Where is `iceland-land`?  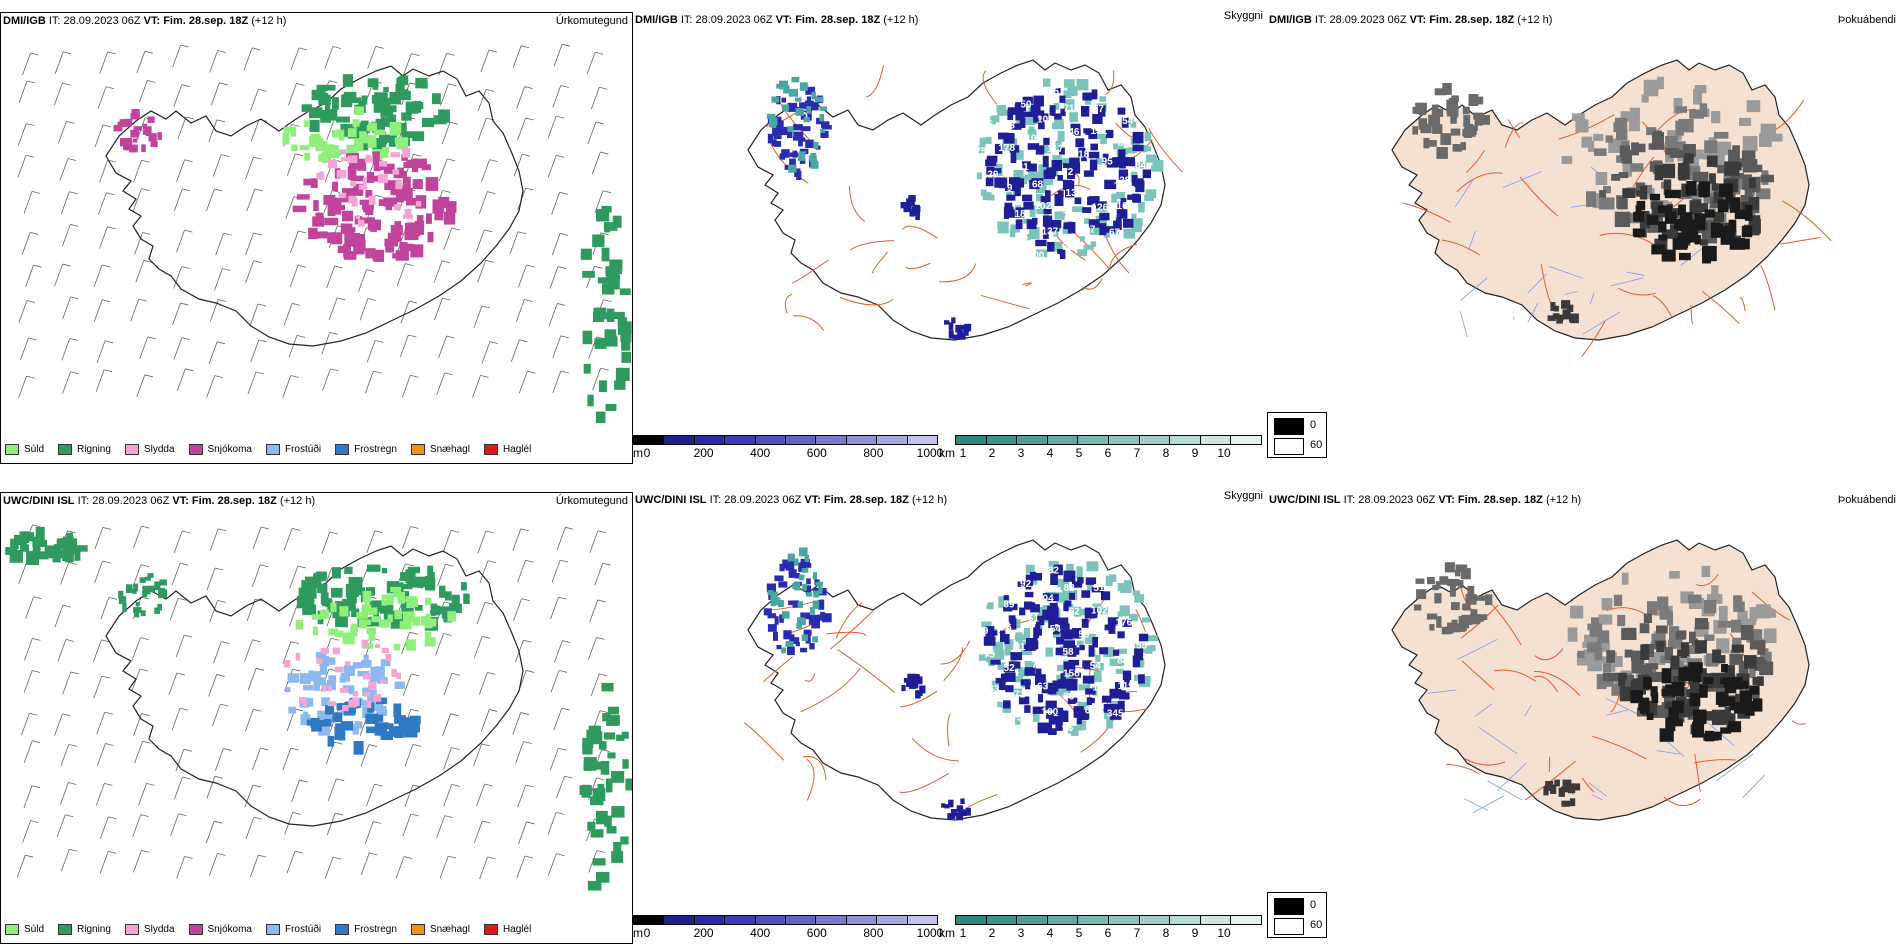 iceland-land is located at coordinates (1611, 208).